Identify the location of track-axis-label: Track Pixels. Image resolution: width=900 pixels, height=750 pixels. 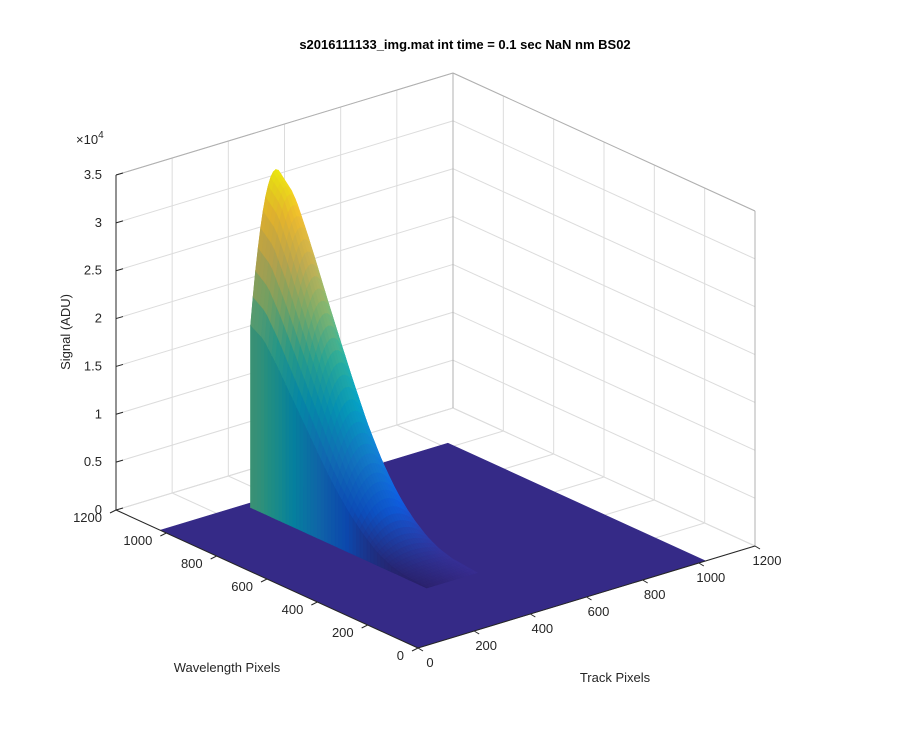
(615, 677).